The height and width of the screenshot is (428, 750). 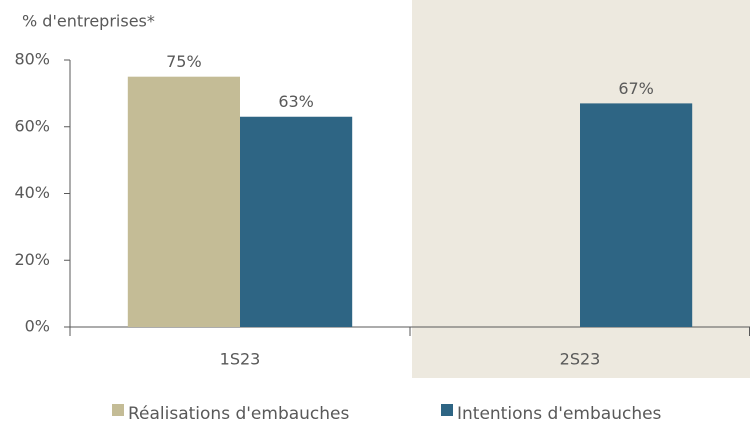 What do you see at coordinates (240, 359) in the screenshot?
I see `x-tick-label: 1S23` at bounding box center [240, 359].